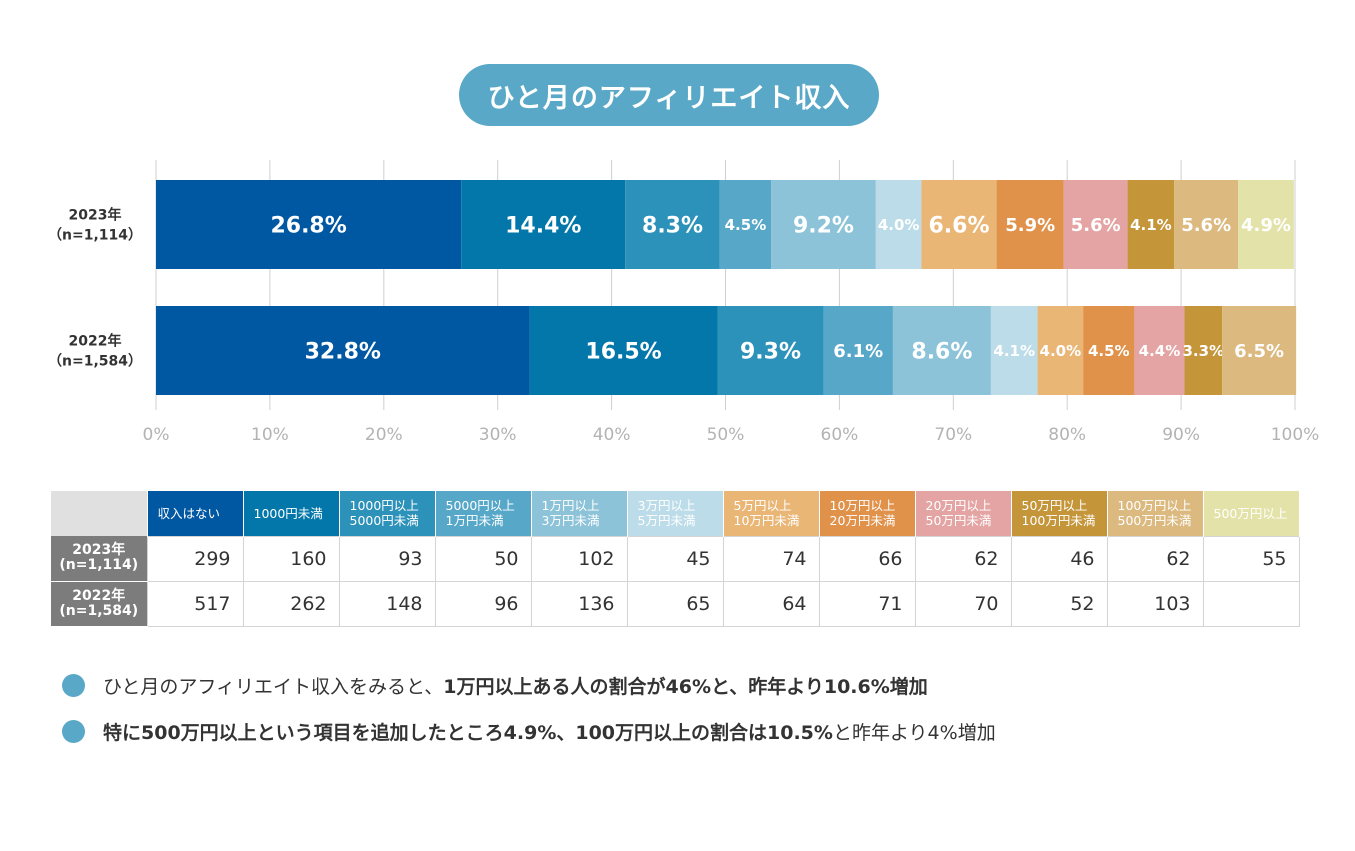  I want to click on count-cell: 65, so click(675, 603).